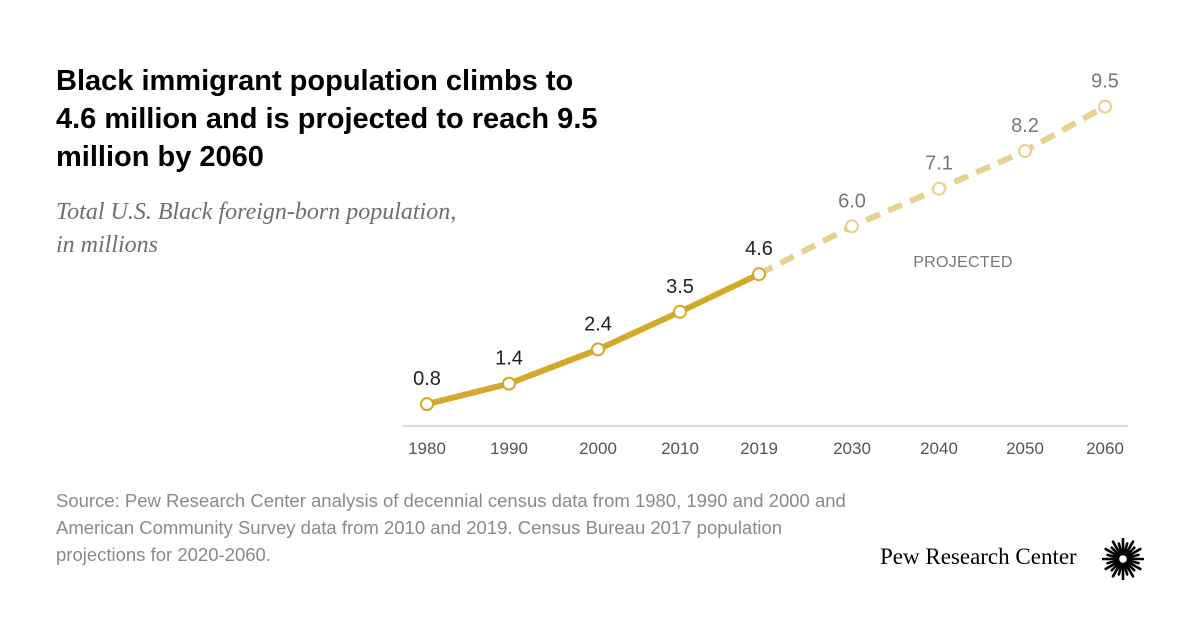  What do you see at coordinates (1105, 82) in the screenshot?
I see `data-label: 9.5` at bounding box center [1105, 82].